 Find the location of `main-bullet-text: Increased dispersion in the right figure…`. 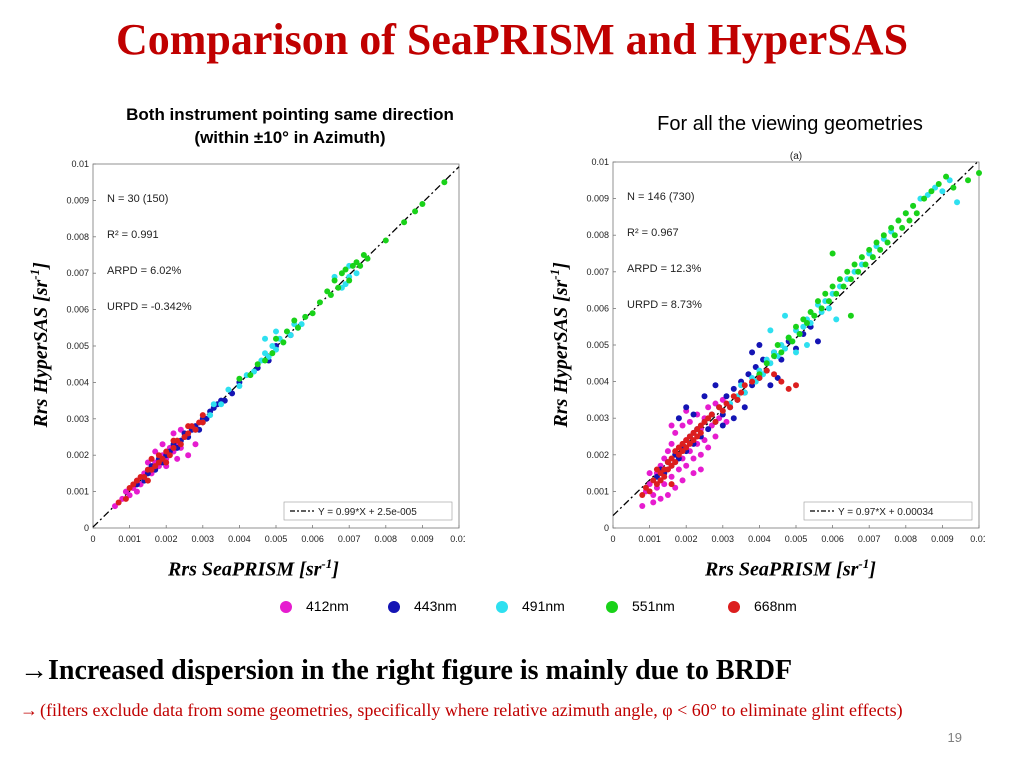

main-bullet-text: Increased dispersion in the right figure… is located at coordinates (420, 670).